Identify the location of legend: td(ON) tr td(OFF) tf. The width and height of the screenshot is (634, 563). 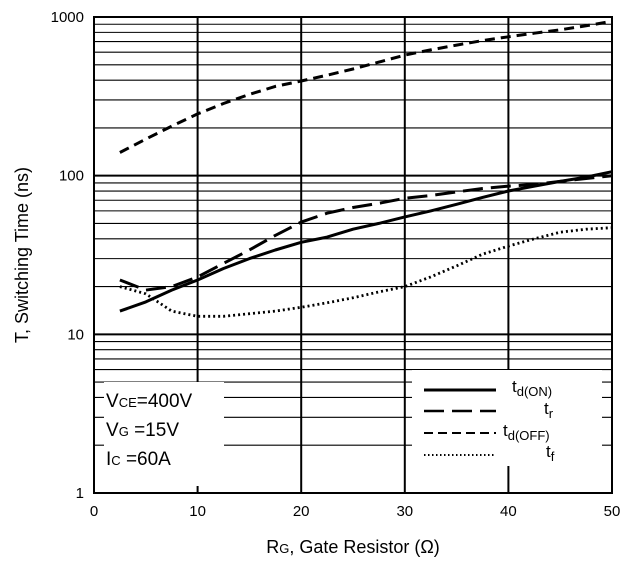
(507, 418).